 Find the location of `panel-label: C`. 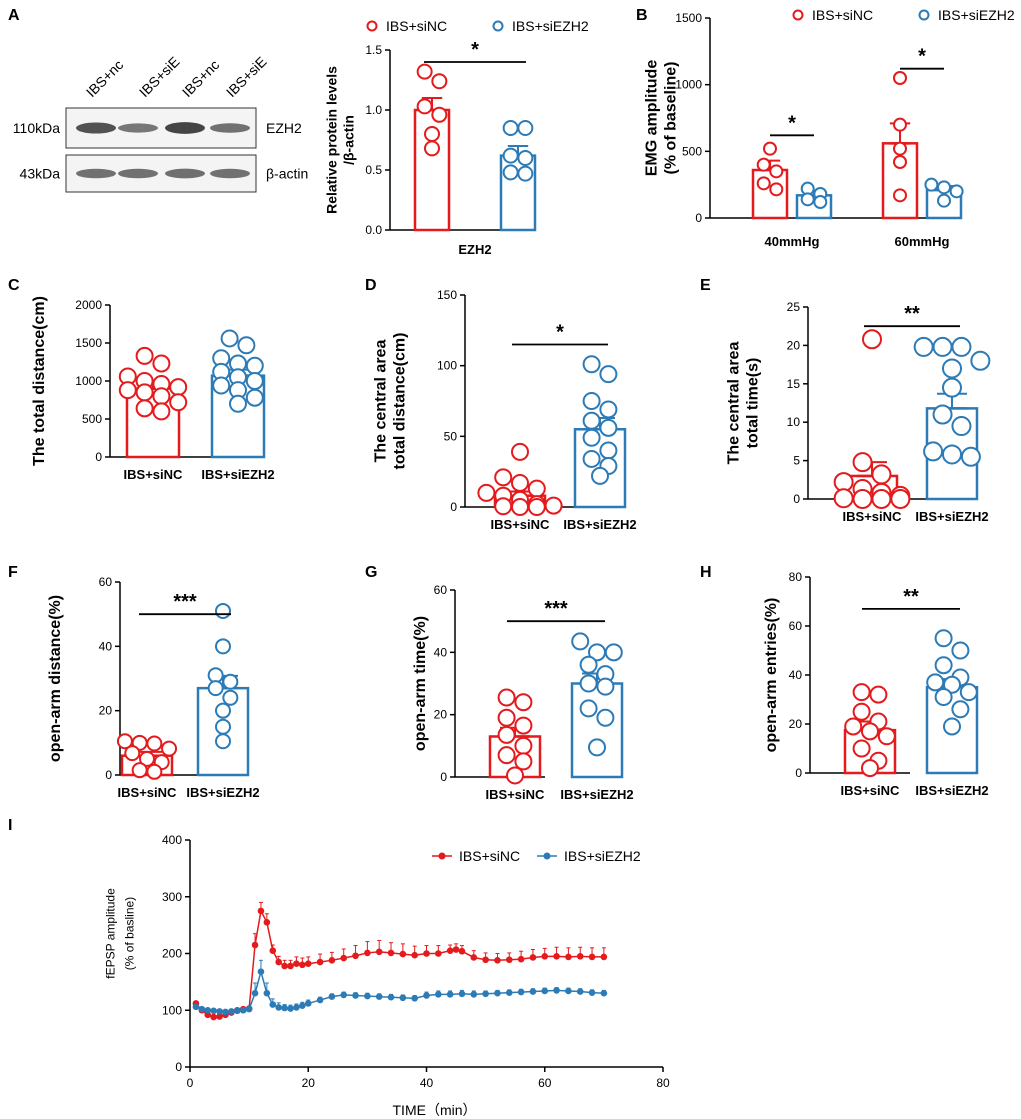

panel-label: C is located at coordinates (14, 285).